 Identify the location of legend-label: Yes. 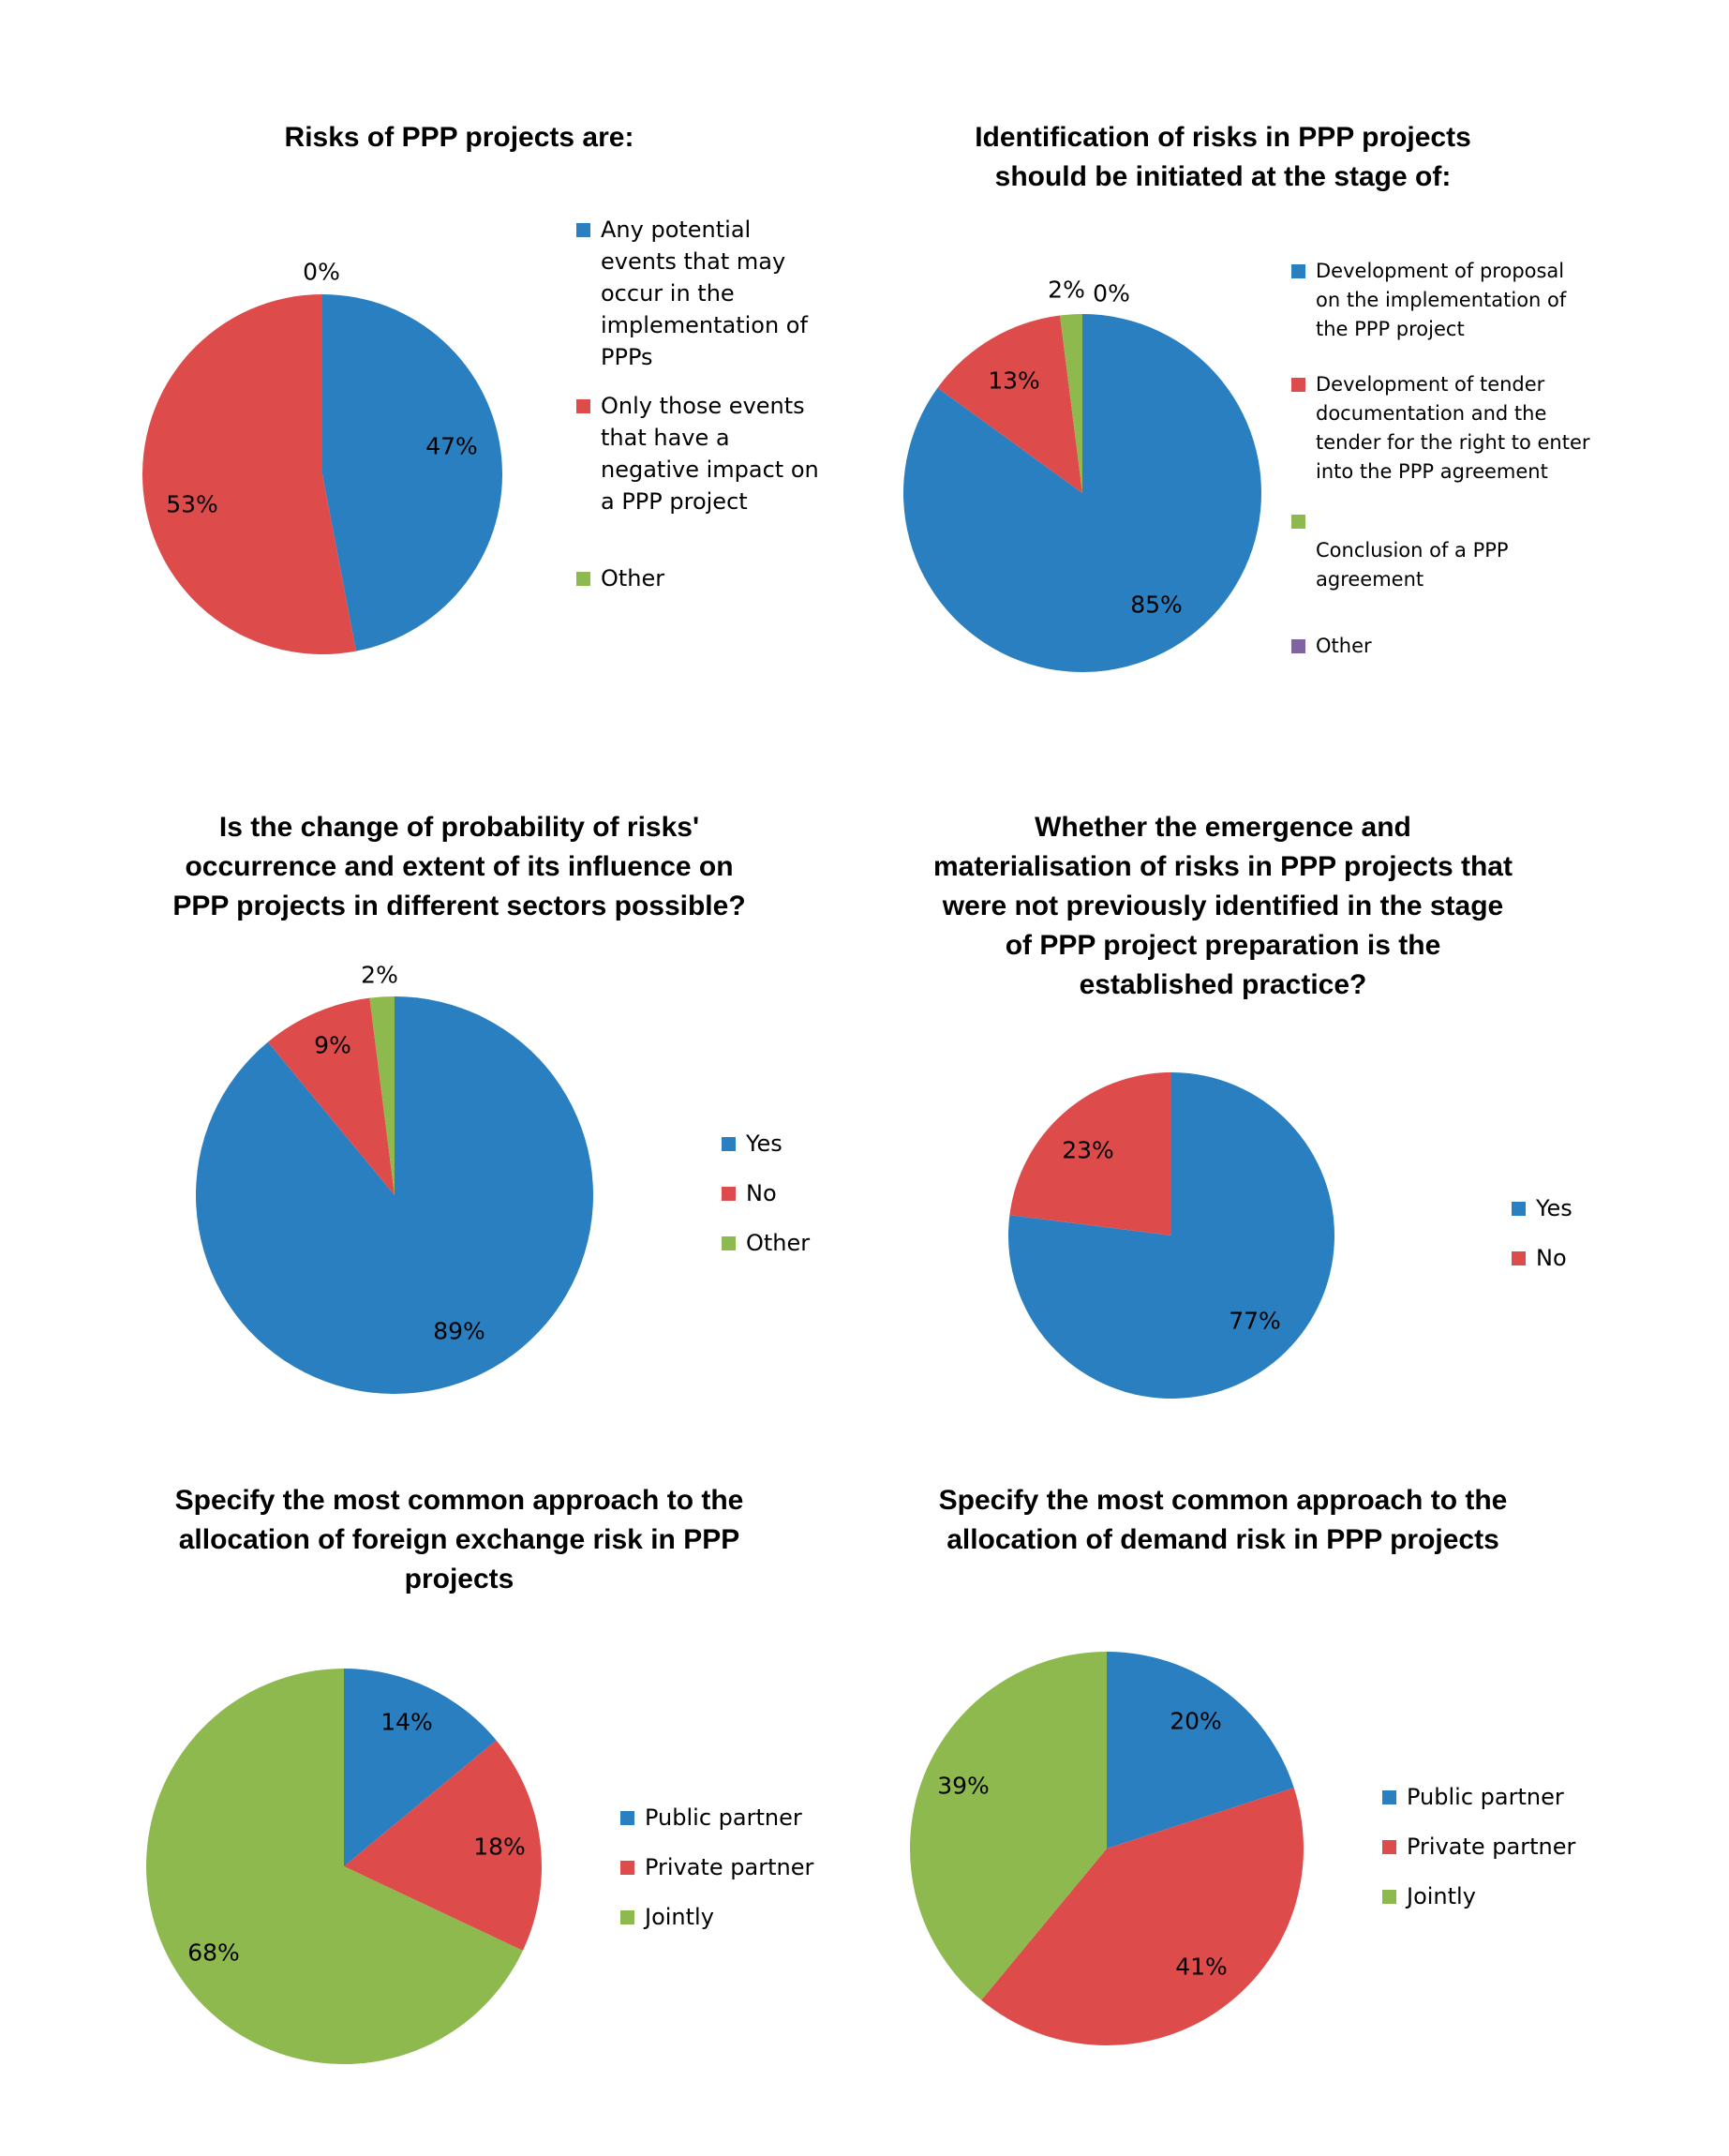
(764, 1143).